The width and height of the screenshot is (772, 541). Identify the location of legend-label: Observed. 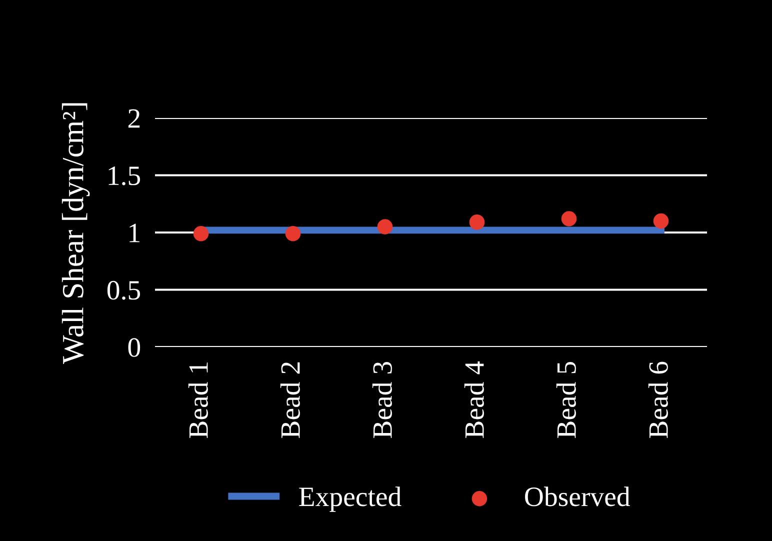
(577, 496).